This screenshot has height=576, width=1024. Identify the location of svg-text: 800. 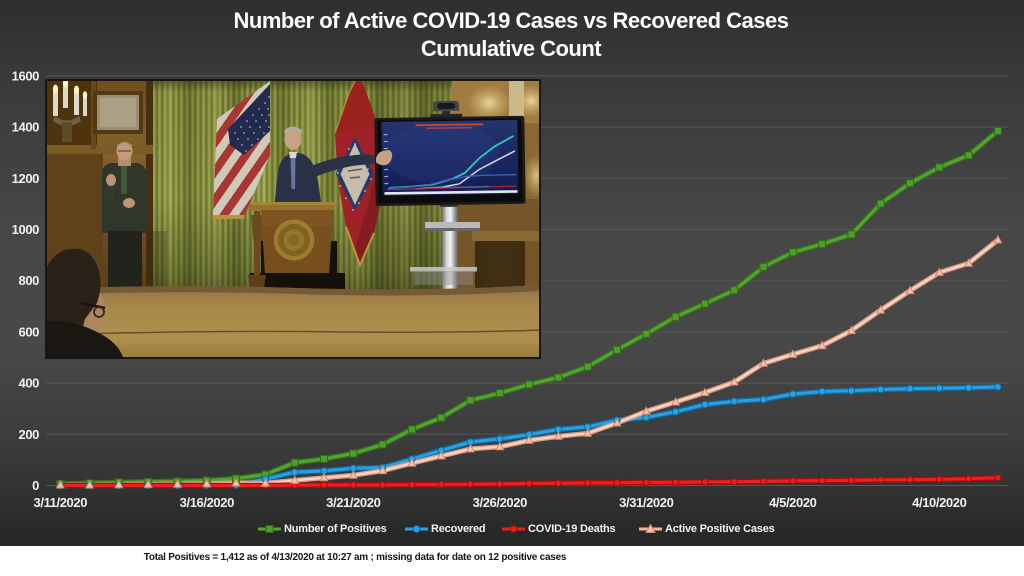
(29, 280).